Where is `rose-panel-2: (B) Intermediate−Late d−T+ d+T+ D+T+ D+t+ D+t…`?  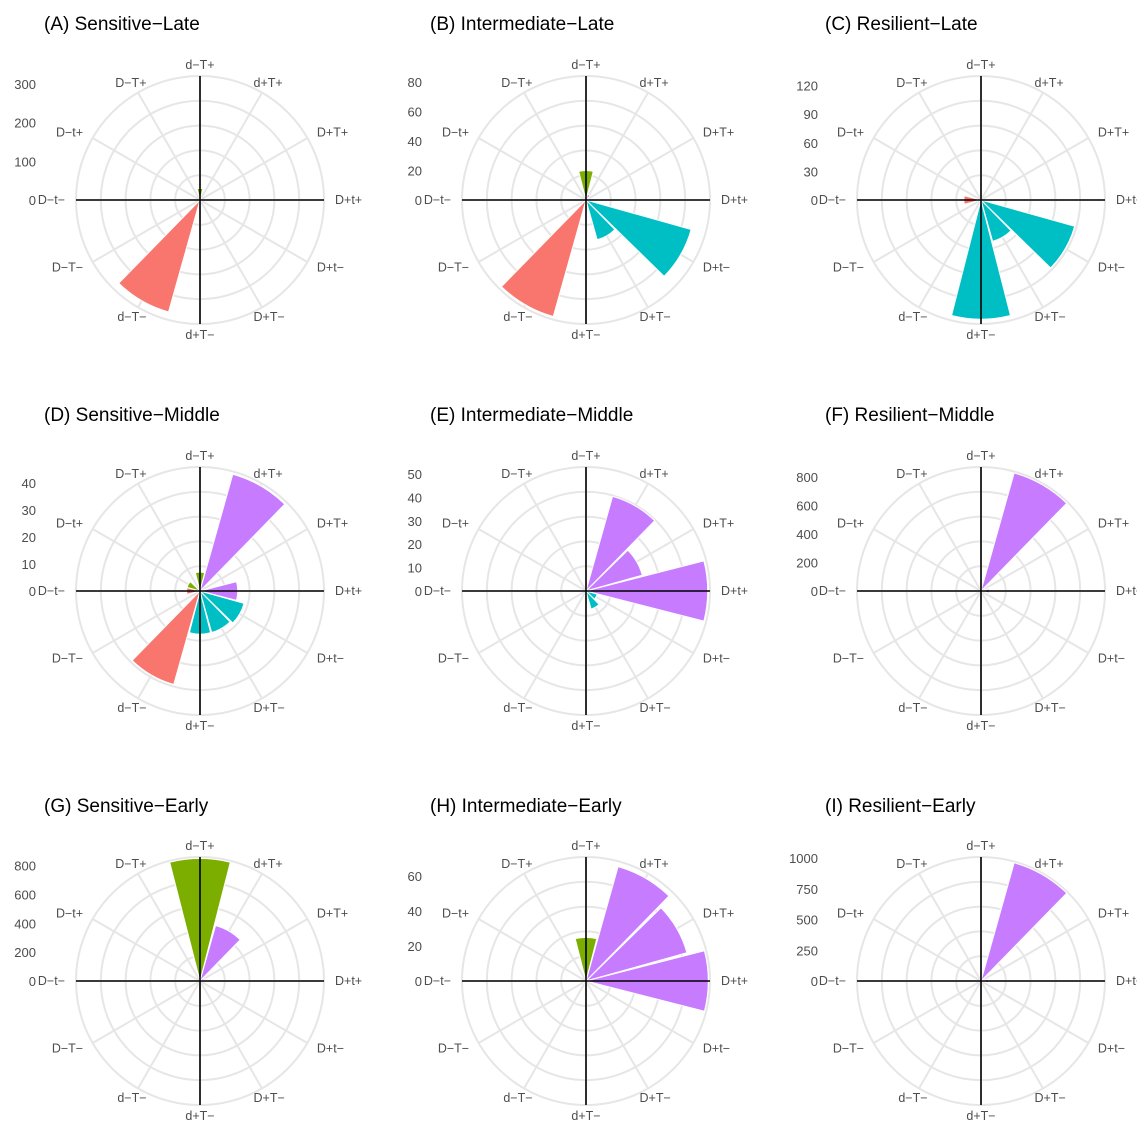 rose-panel-2: (B) Intermediate−Late d−T+ d+T+ D+T+ D+t+ D+t… is located at coordinates (578, 178).